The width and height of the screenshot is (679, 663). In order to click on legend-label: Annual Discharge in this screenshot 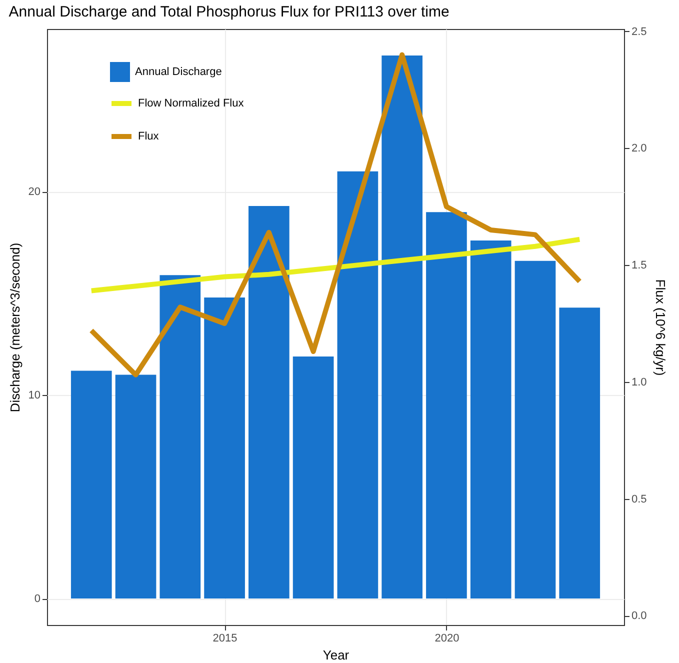, I will do `click(178, 72)`.